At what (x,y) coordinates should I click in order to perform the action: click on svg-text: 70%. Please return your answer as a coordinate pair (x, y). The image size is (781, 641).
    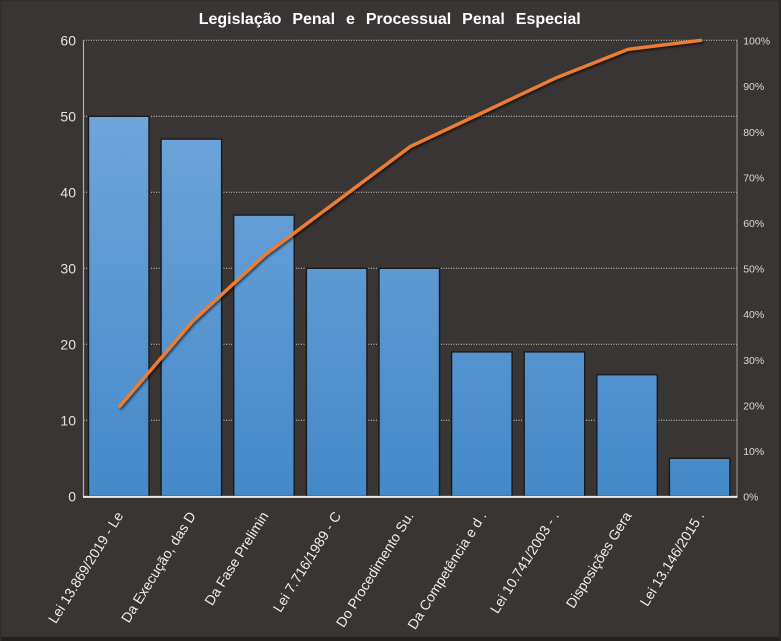
    Looking at the image, I should click on (753, 178).